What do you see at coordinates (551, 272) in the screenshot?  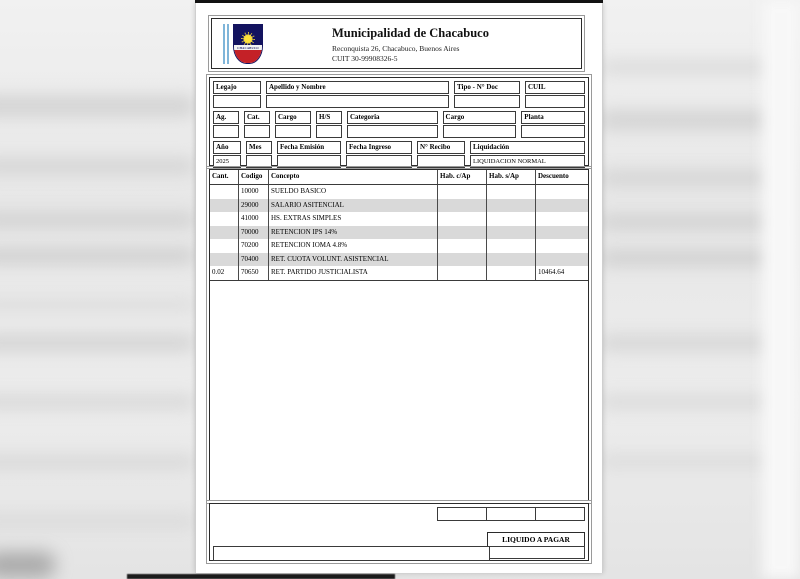 I see `cell-descuento: 10464.64` at bounding box center [551, 272].